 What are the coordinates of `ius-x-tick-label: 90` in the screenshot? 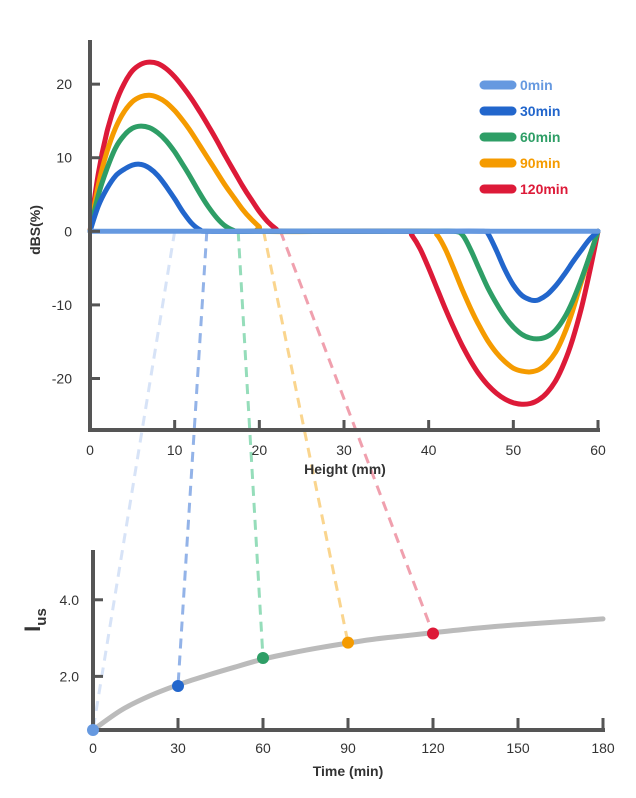 It's located at (348, 748).